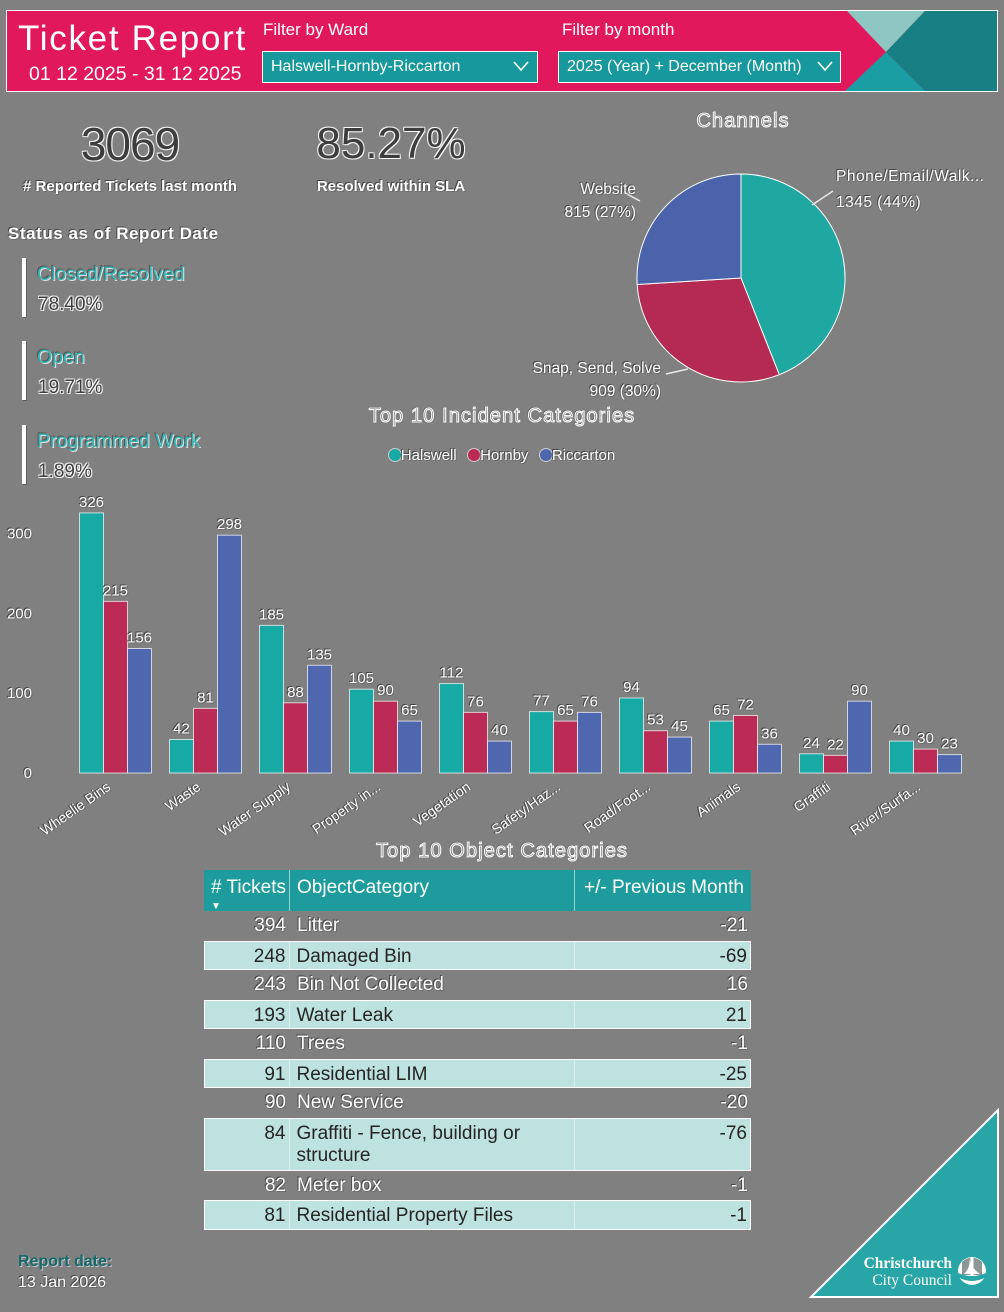 This screenshot has width=1004, height=1312. What do you see at coordinates (718, 799) in the screenshot?
I see `svg-text: Animals` at bounding box center [718, 799].